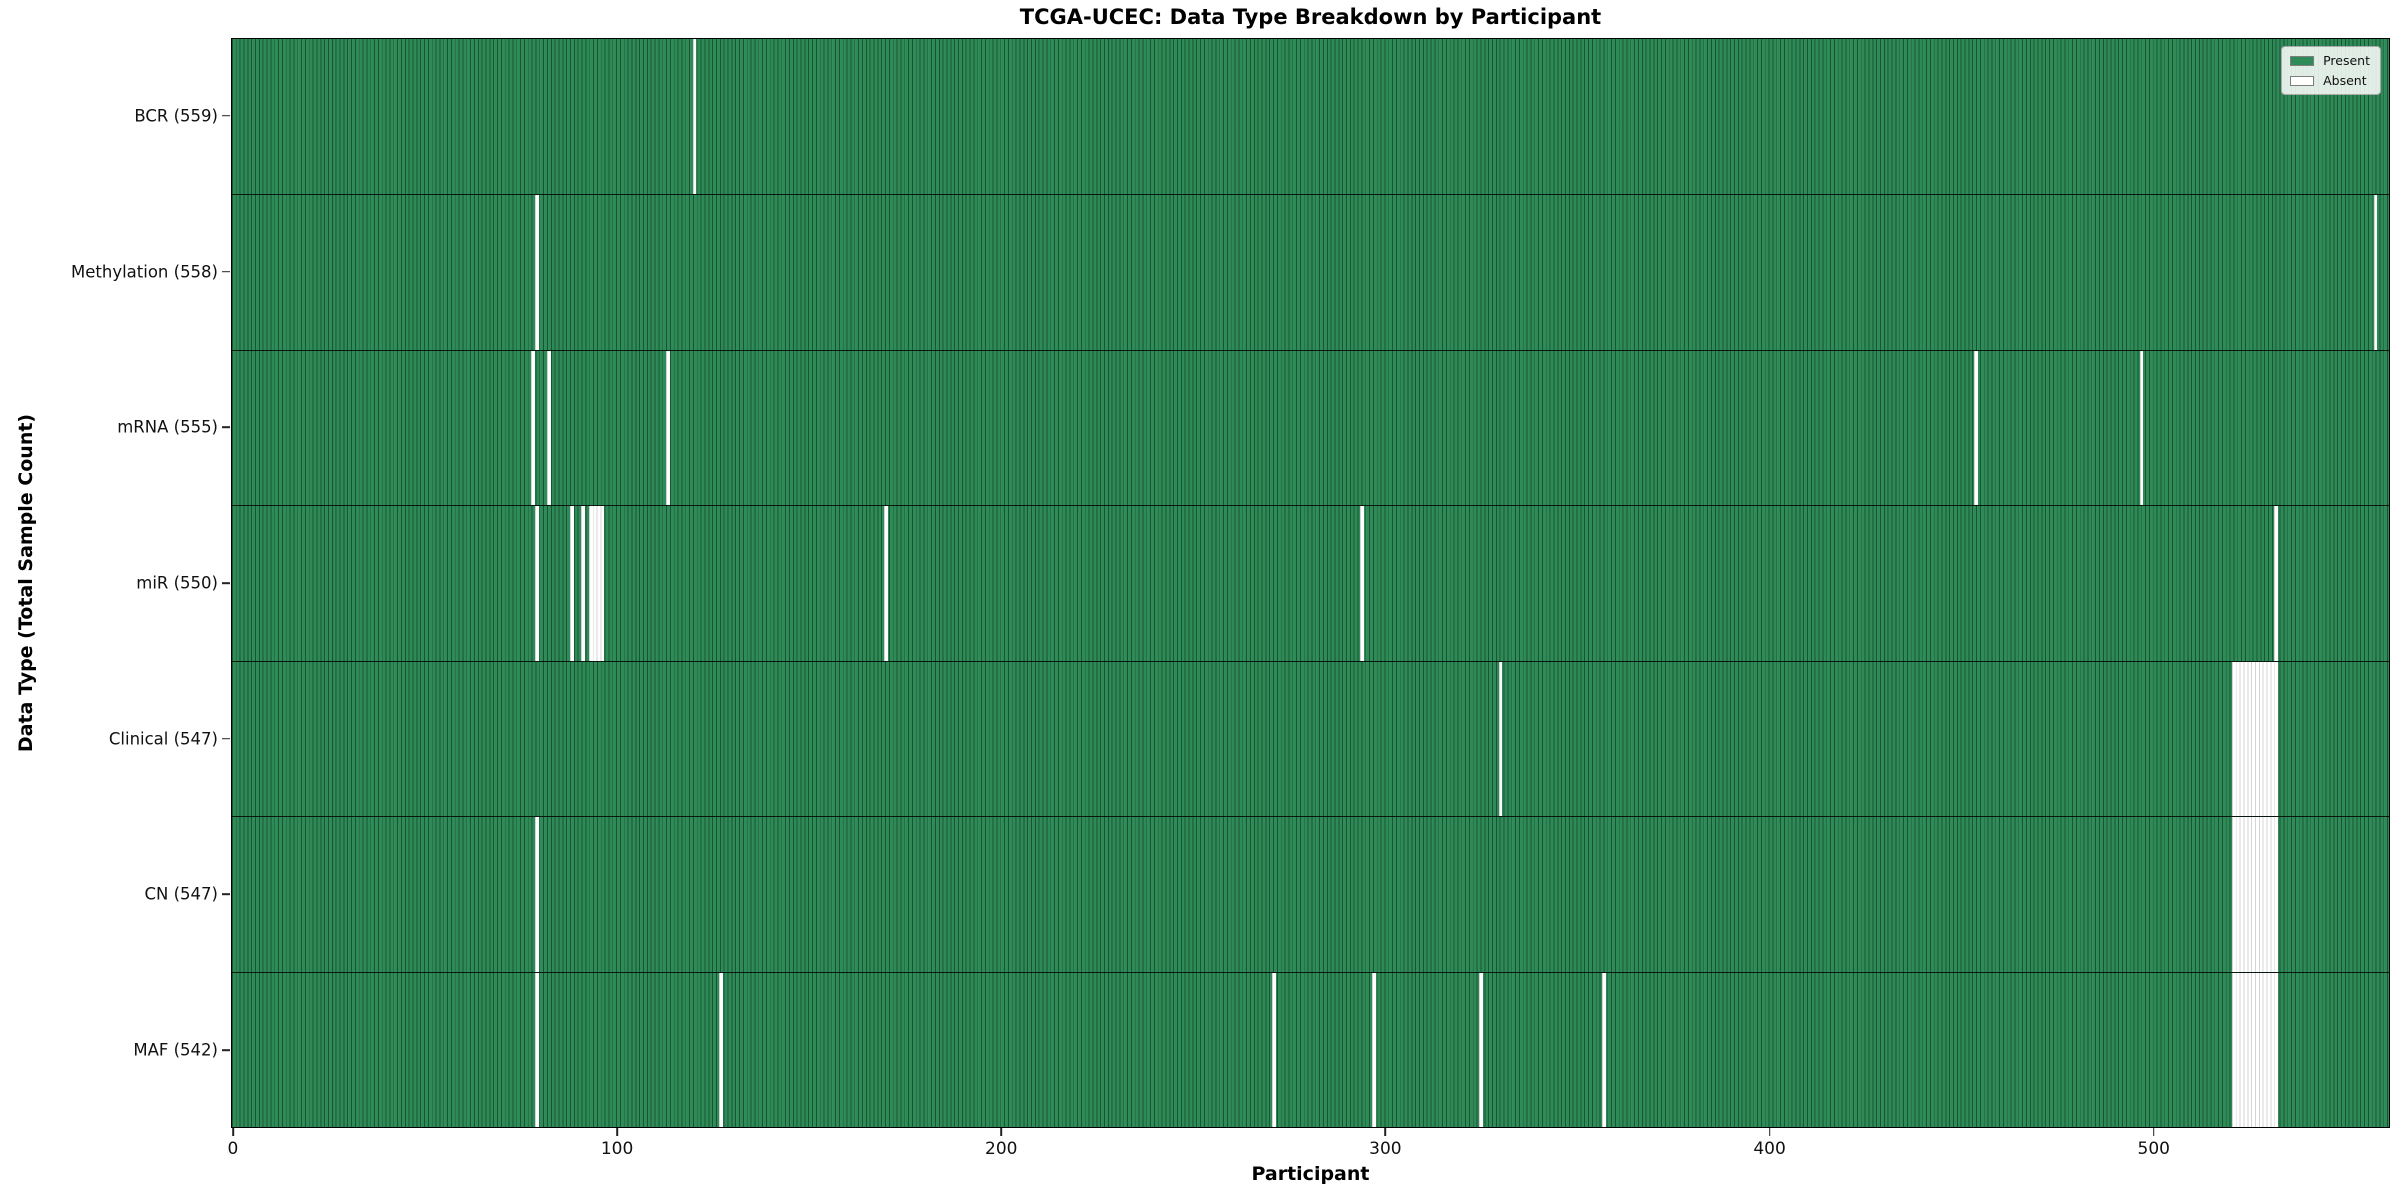  I want to click on x-tick-label: 0, so click(233, 1149).